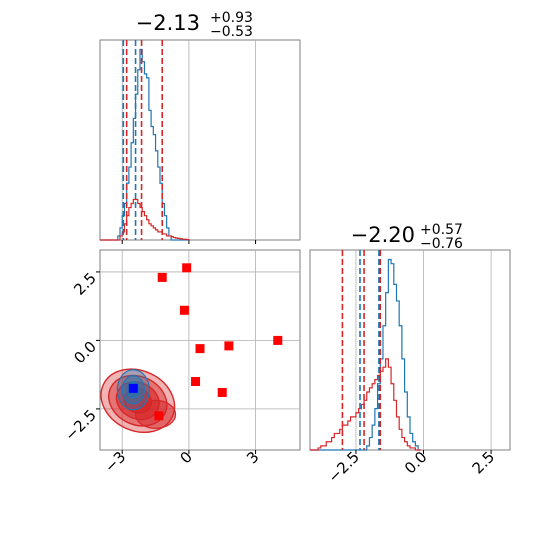 The height and width of the screenshot is (550, 550). I want to click on title-br-plus: +0.57, so click(441, 230).